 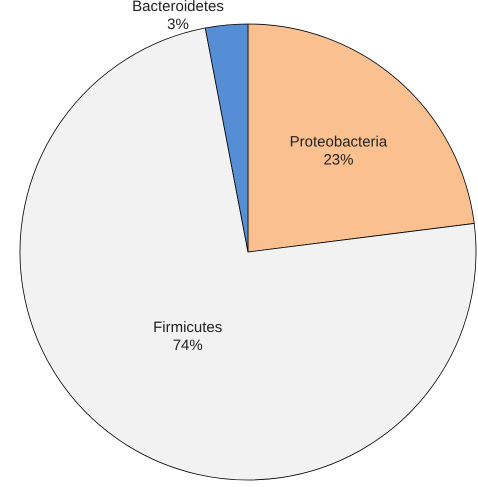 I want to click on data-label: 23%, so click(x=338, y=159).